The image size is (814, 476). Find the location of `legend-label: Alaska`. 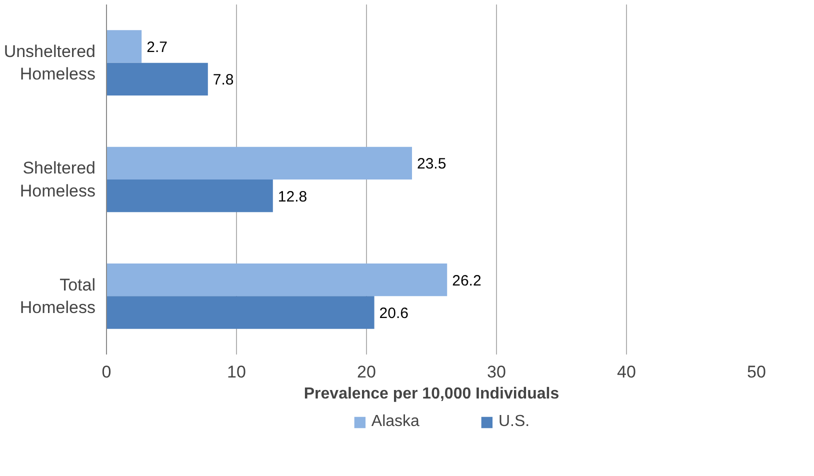

legend-label: Alaska is located at coordinates (395, 422).